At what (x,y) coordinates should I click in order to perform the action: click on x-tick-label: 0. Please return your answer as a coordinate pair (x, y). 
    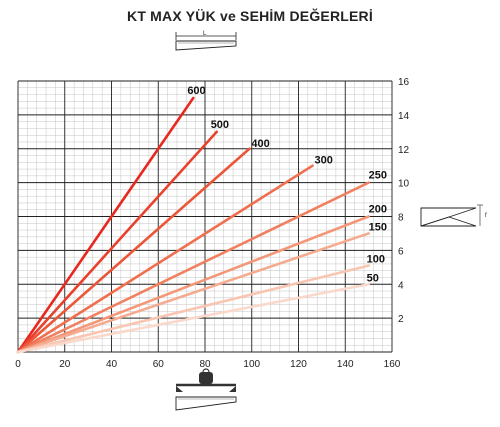
    Looking at the image, I should click on (18, 364).